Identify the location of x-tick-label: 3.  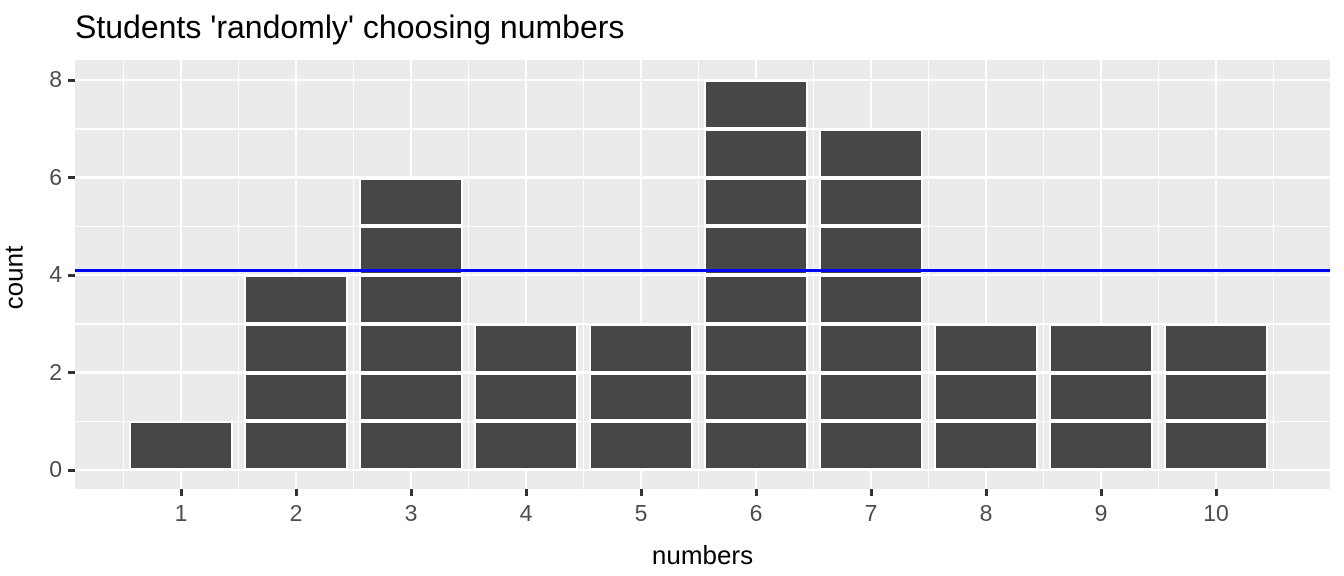
(411, 513).